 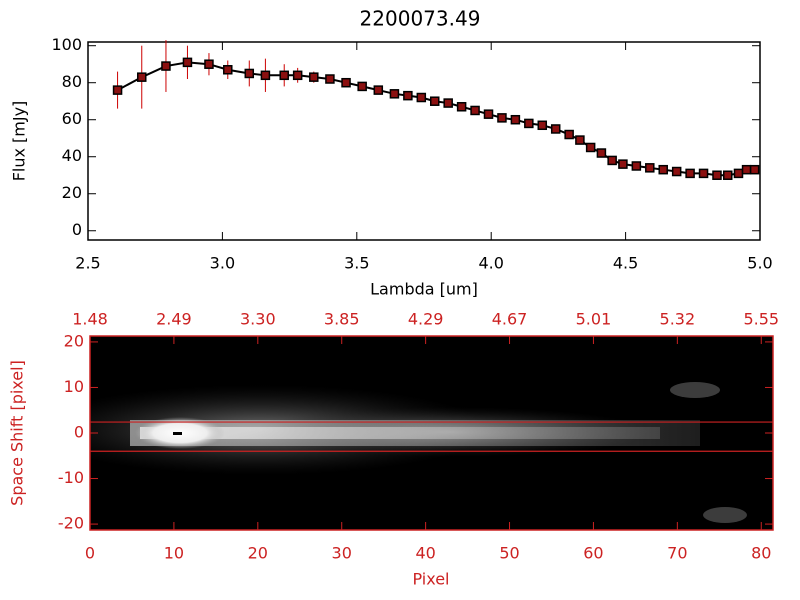 I want to click on x-tick-label: 20, so click(x=258, y=553).